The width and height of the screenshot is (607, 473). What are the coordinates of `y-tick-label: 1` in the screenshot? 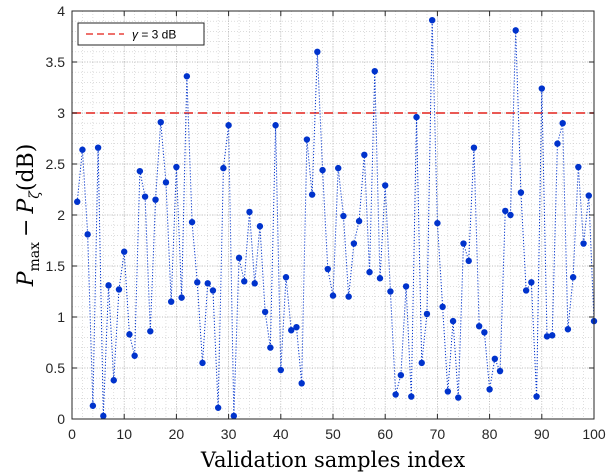 It's located at (61, 317).